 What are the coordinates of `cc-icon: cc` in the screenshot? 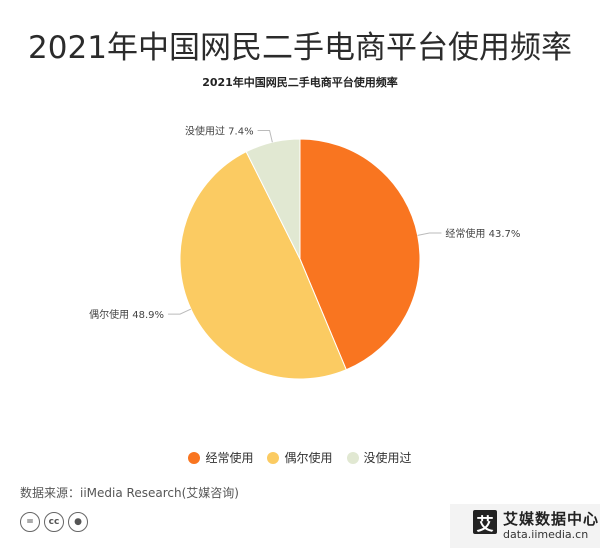 It's located at (54, 522).